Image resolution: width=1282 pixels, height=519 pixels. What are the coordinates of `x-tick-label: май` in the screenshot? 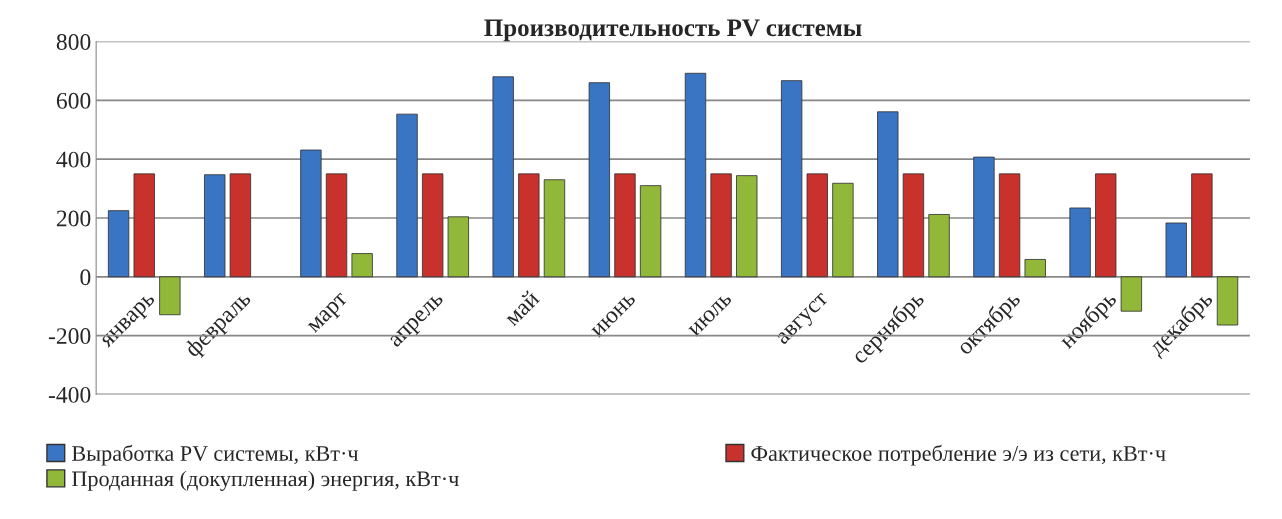 It's located at (521, 308).